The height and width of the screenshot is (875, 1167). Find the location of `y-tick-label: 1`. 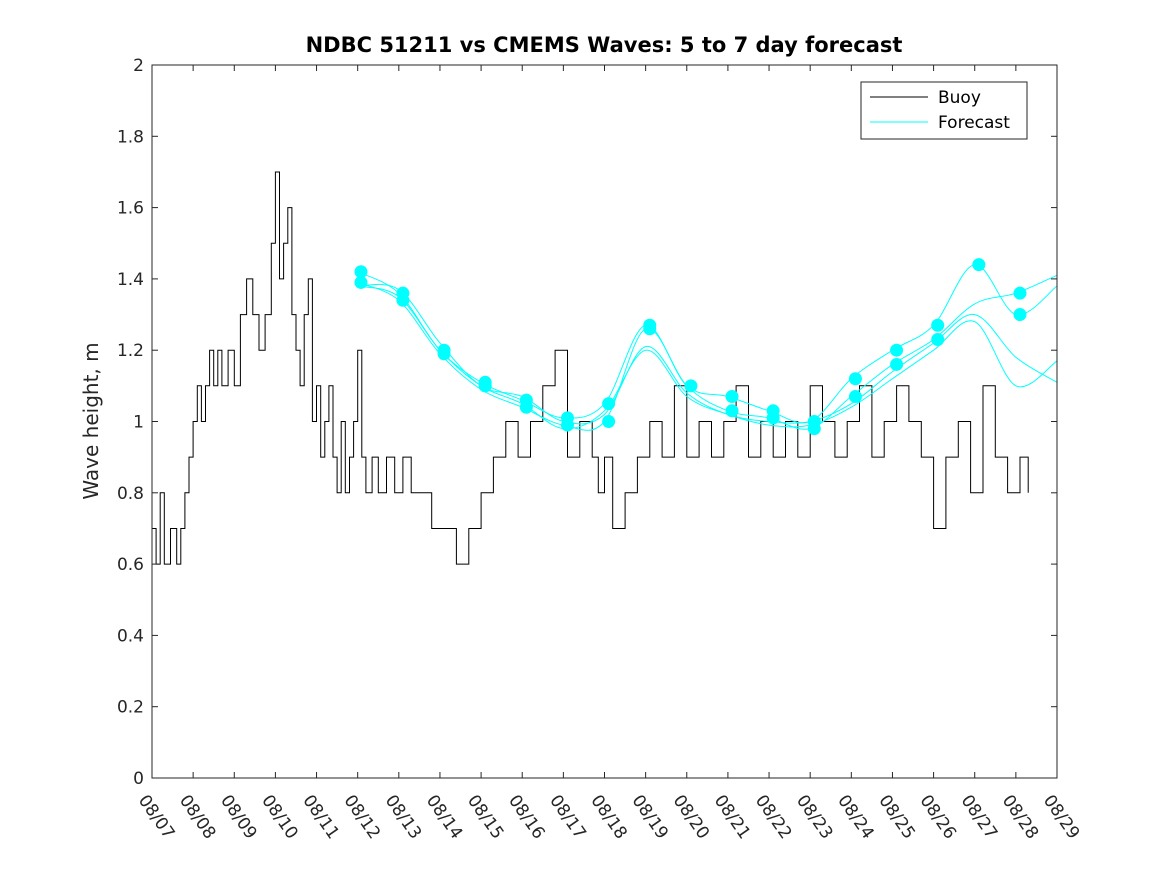

y-tick-label: 1 is located at coordinates (138, 423).